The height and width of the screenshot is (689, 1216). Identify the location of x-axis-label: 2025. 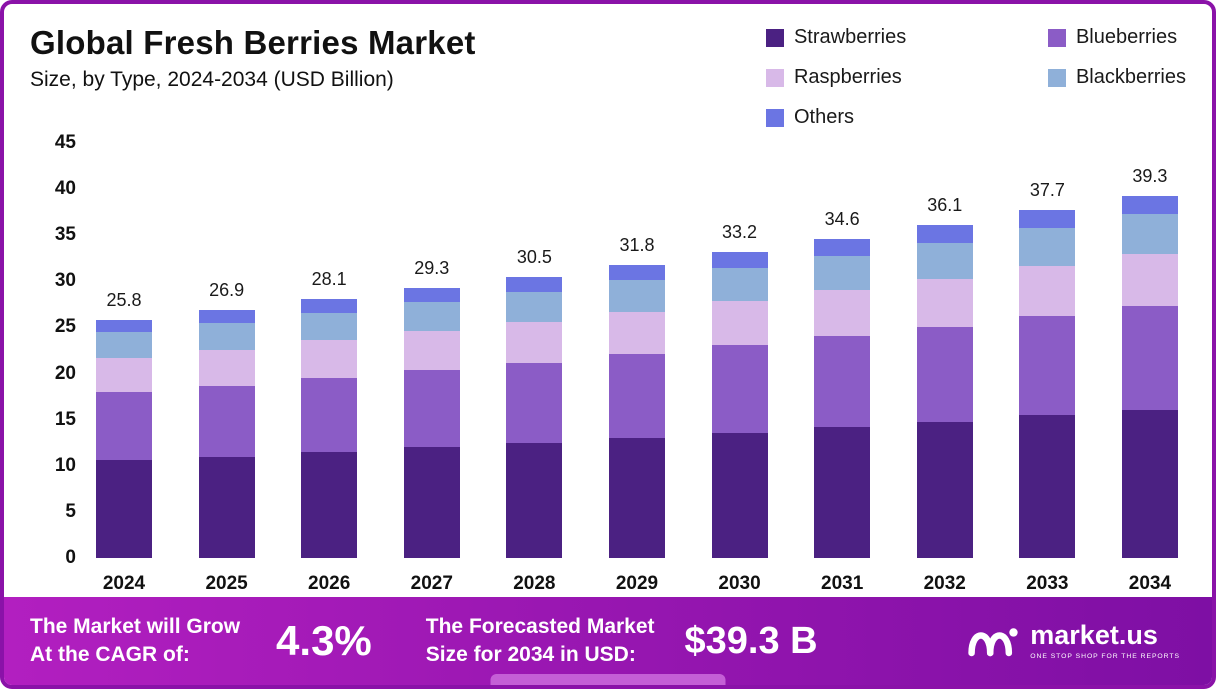
(226, 583).